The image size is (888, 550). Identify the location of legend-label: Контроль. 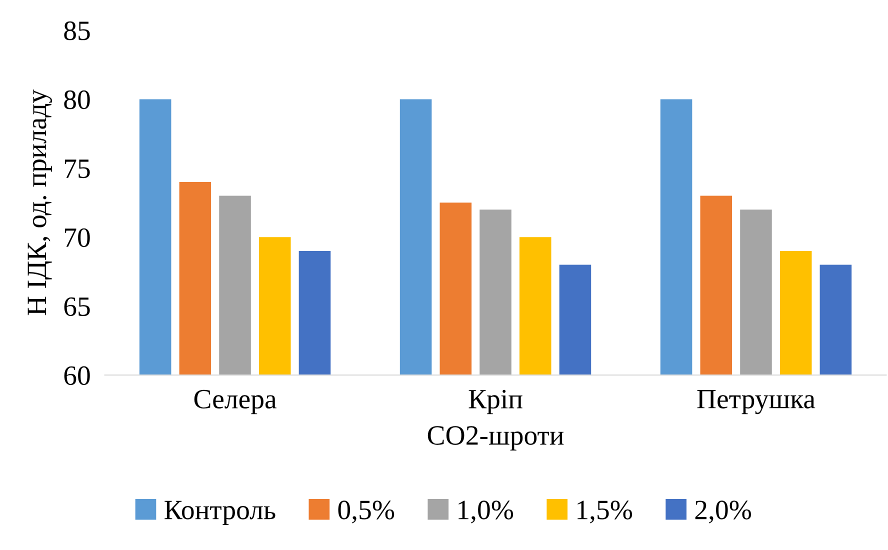
(220, 512).